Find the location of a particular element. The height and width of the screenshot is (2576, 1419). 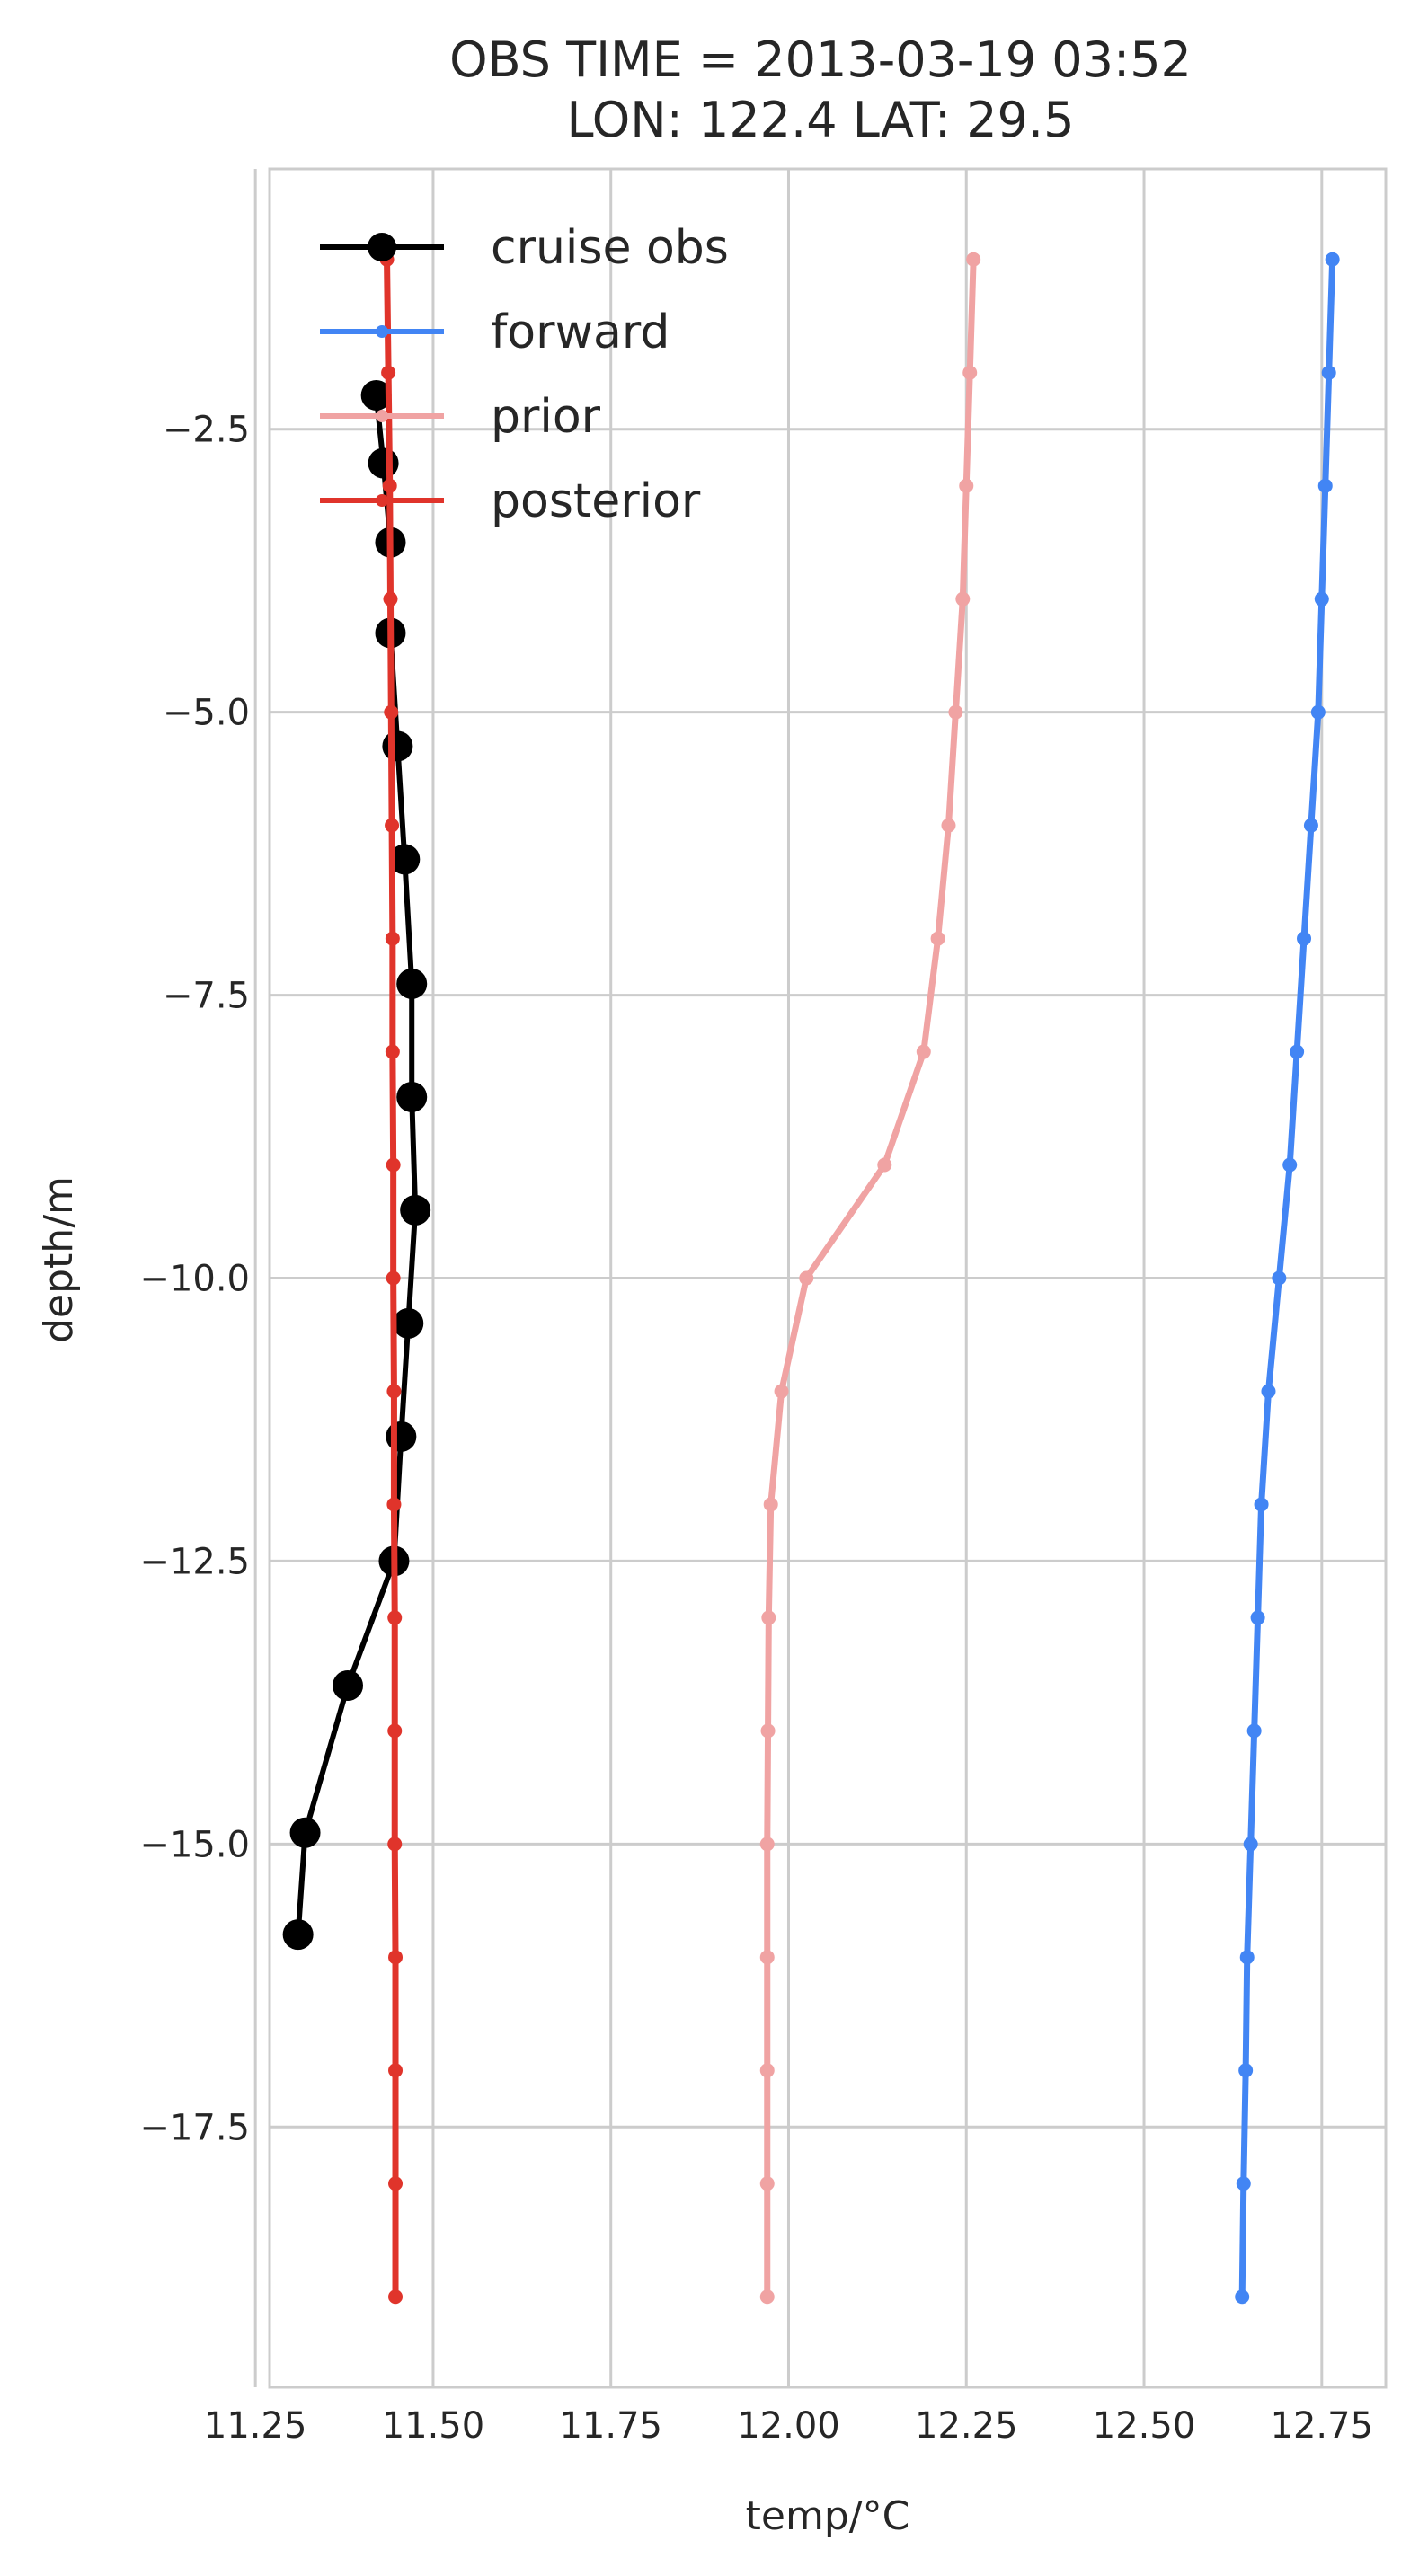

y-axis-label: depth/m is located at coordinates (59, 1259).